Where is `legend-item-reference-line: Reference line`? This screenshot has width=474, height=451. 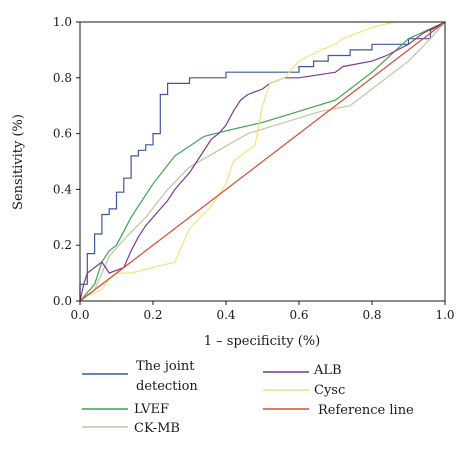 legend-item-reference-line: Reference line is located at coordinates (338, 410).